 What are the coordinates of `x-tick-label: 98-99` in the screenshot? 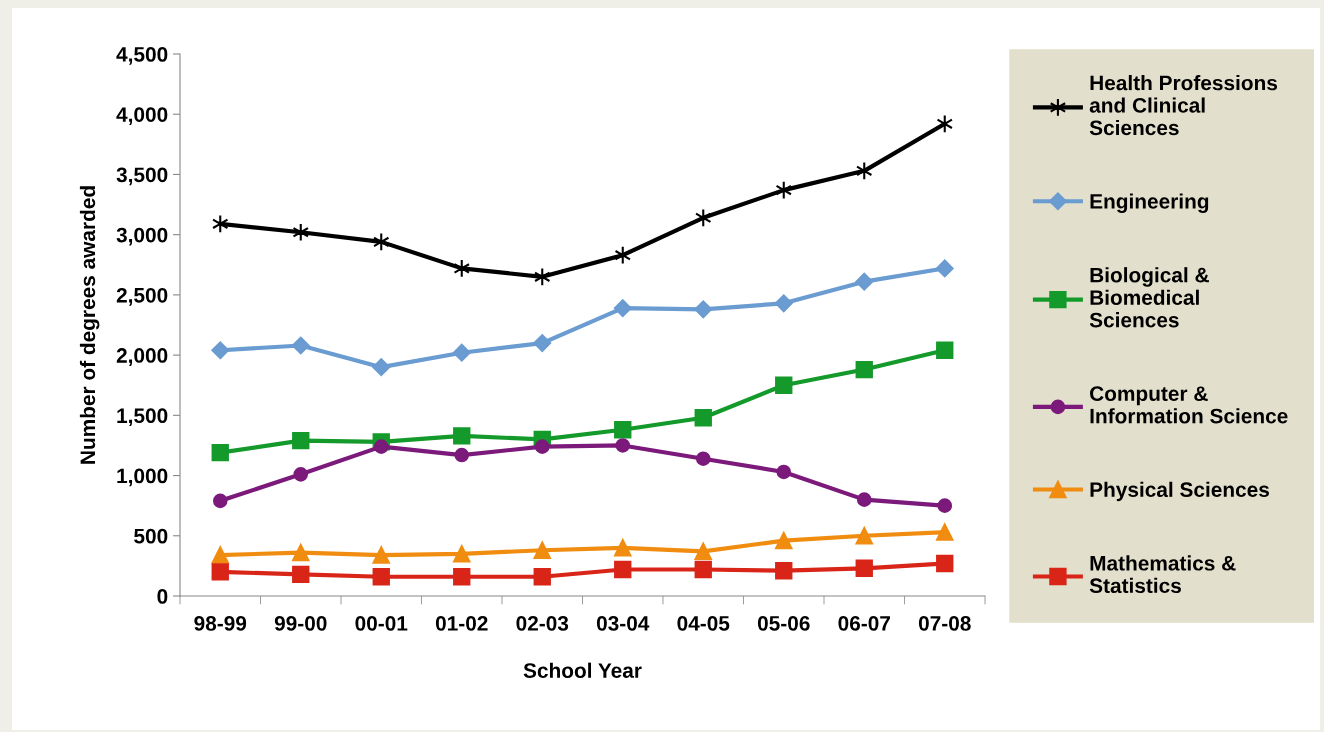 It's located at (220, 623).